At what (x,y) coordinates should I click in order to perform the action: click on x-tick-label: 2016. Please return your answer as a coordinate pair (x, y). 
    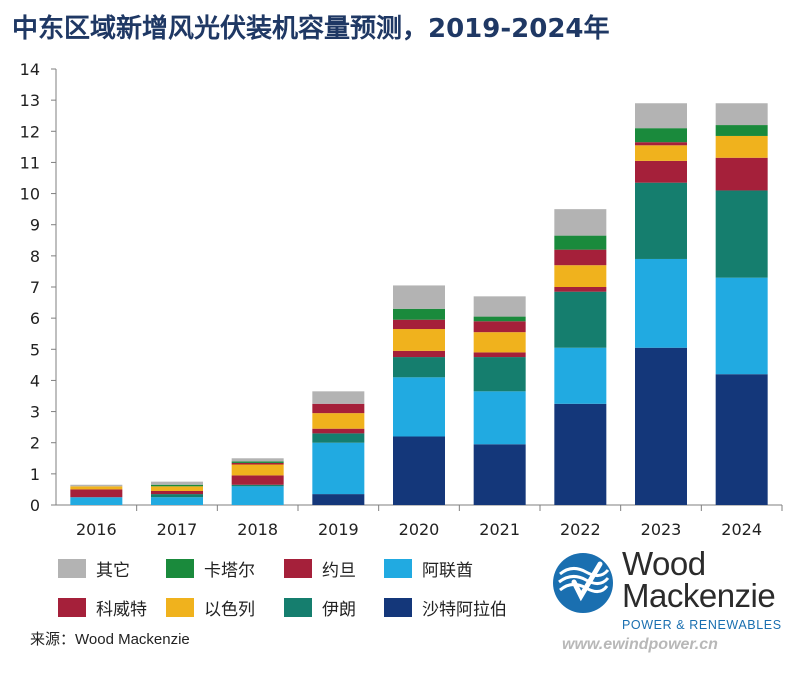
    Looking at the image, I should click on (96, 529).